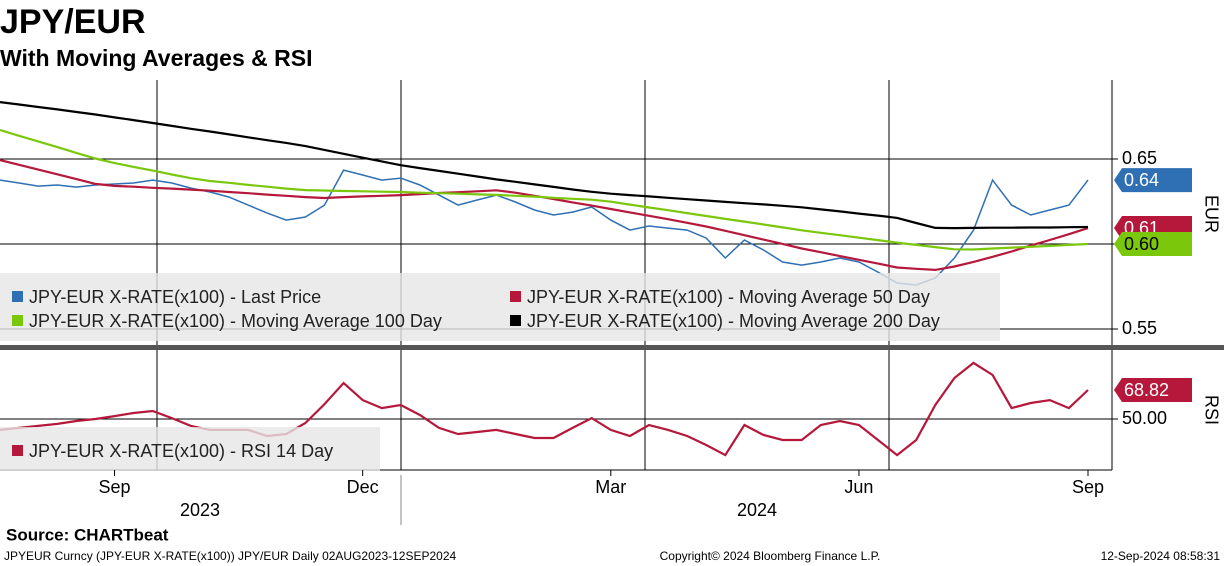 Image resolution: width=1224 pixels, height=566 pixels. I want to click on legend-label: JPY-EUR X-RATE(x100) - RSI 14 Day, so click(181, 451).